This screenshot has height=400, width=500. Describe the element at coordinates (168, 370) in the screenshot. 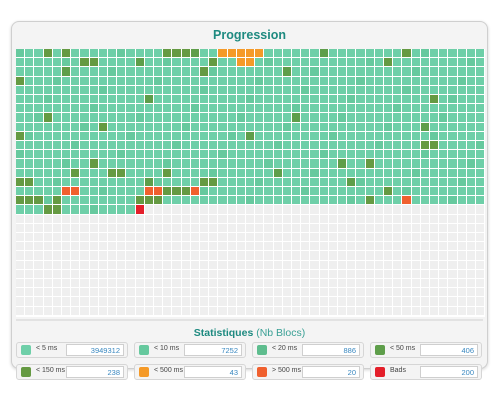

I see `stat-label: < 500 ms` at that location.